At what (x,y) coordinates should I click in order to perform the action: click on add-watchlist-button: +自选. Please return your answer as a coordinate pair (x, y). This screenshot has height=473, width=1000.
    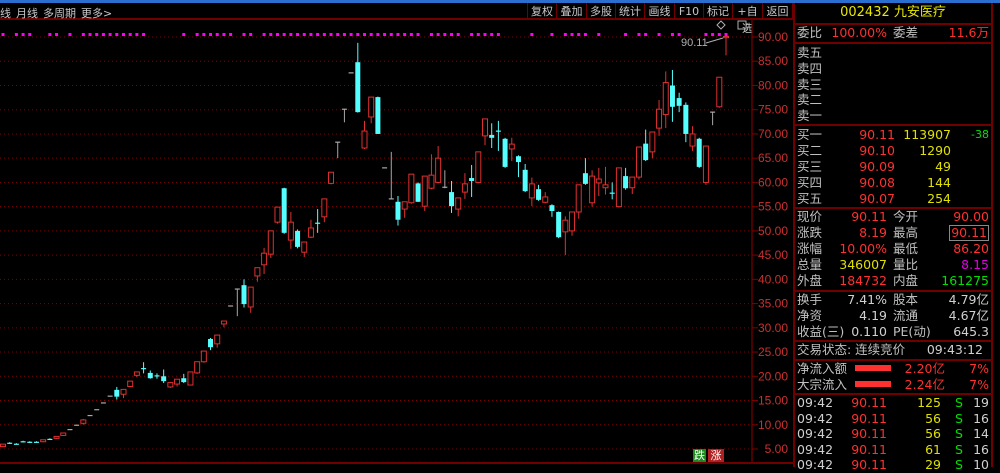
    Looking at the image, I should click on (747, 19).